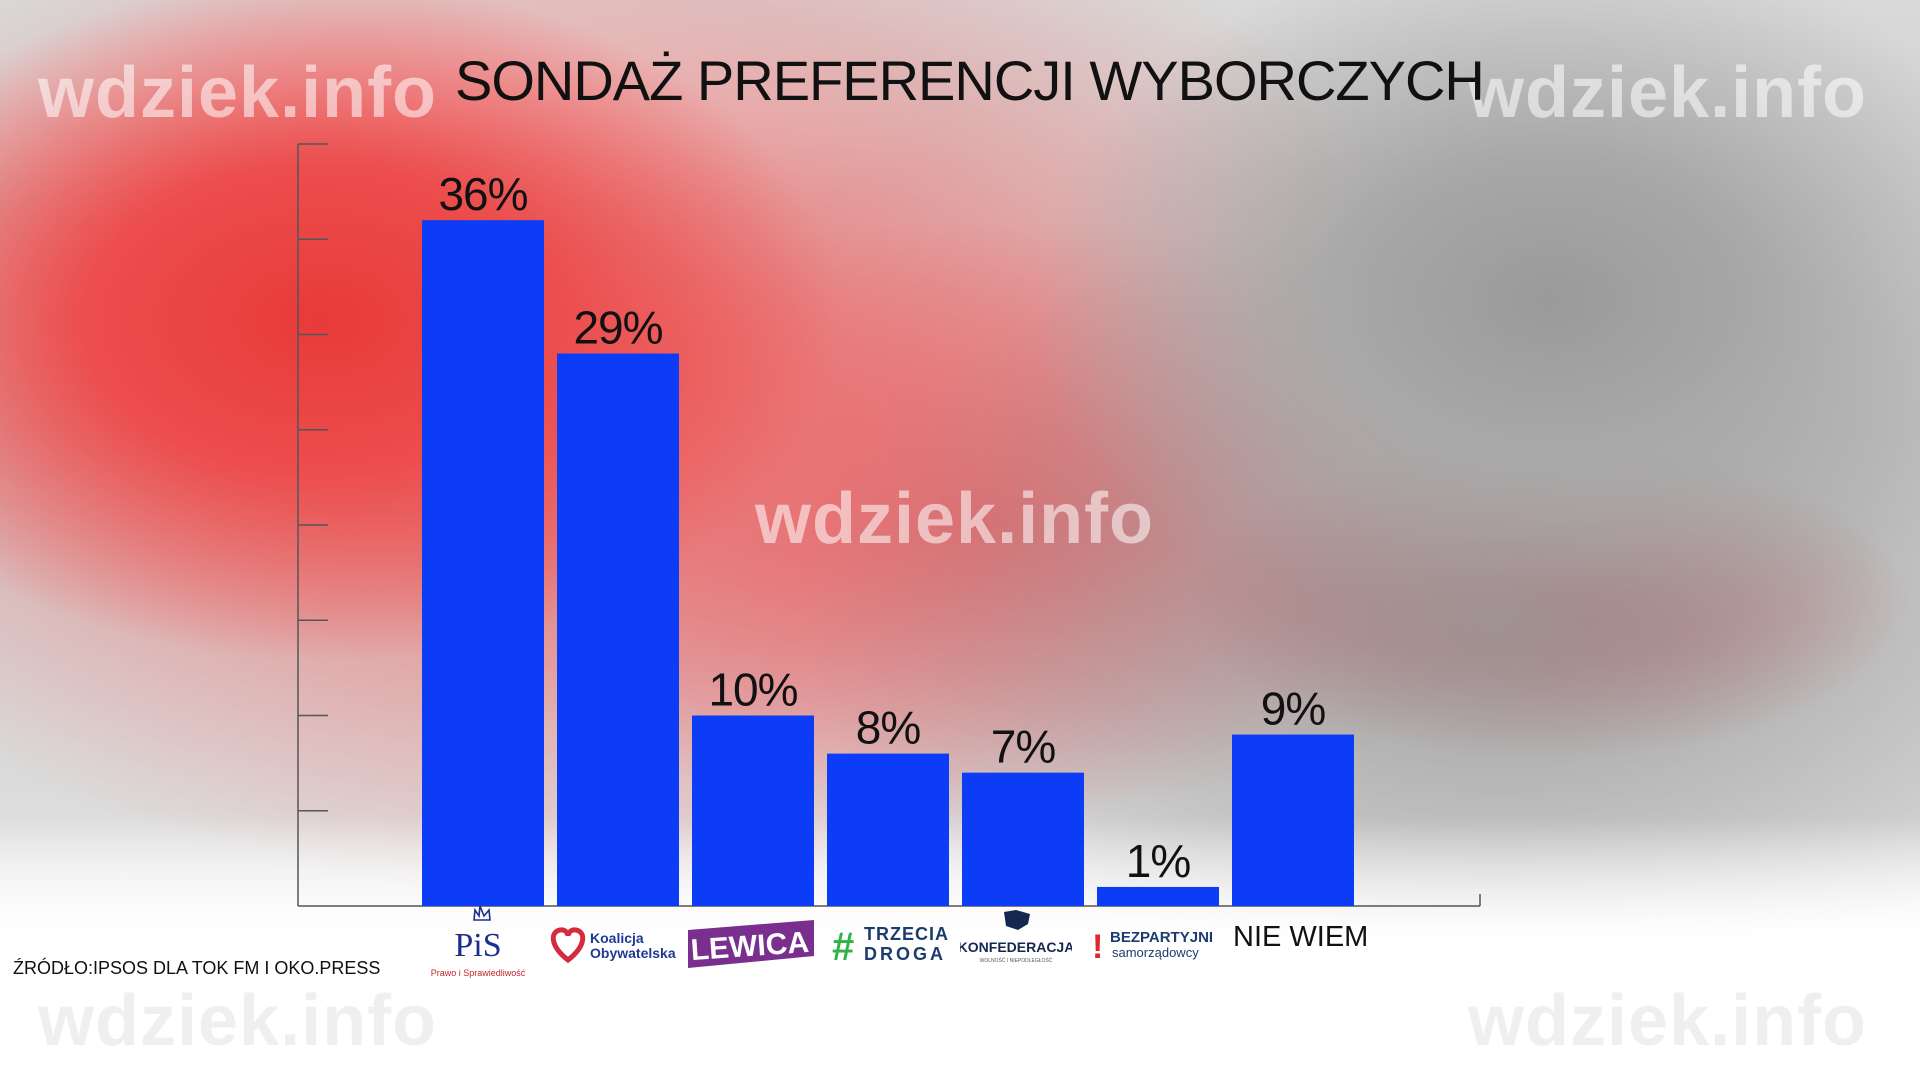  What do you see at coordinates (482, 194) in the screenshot?
I see `data-label-1: 36%` at bounding box center [482, 194].